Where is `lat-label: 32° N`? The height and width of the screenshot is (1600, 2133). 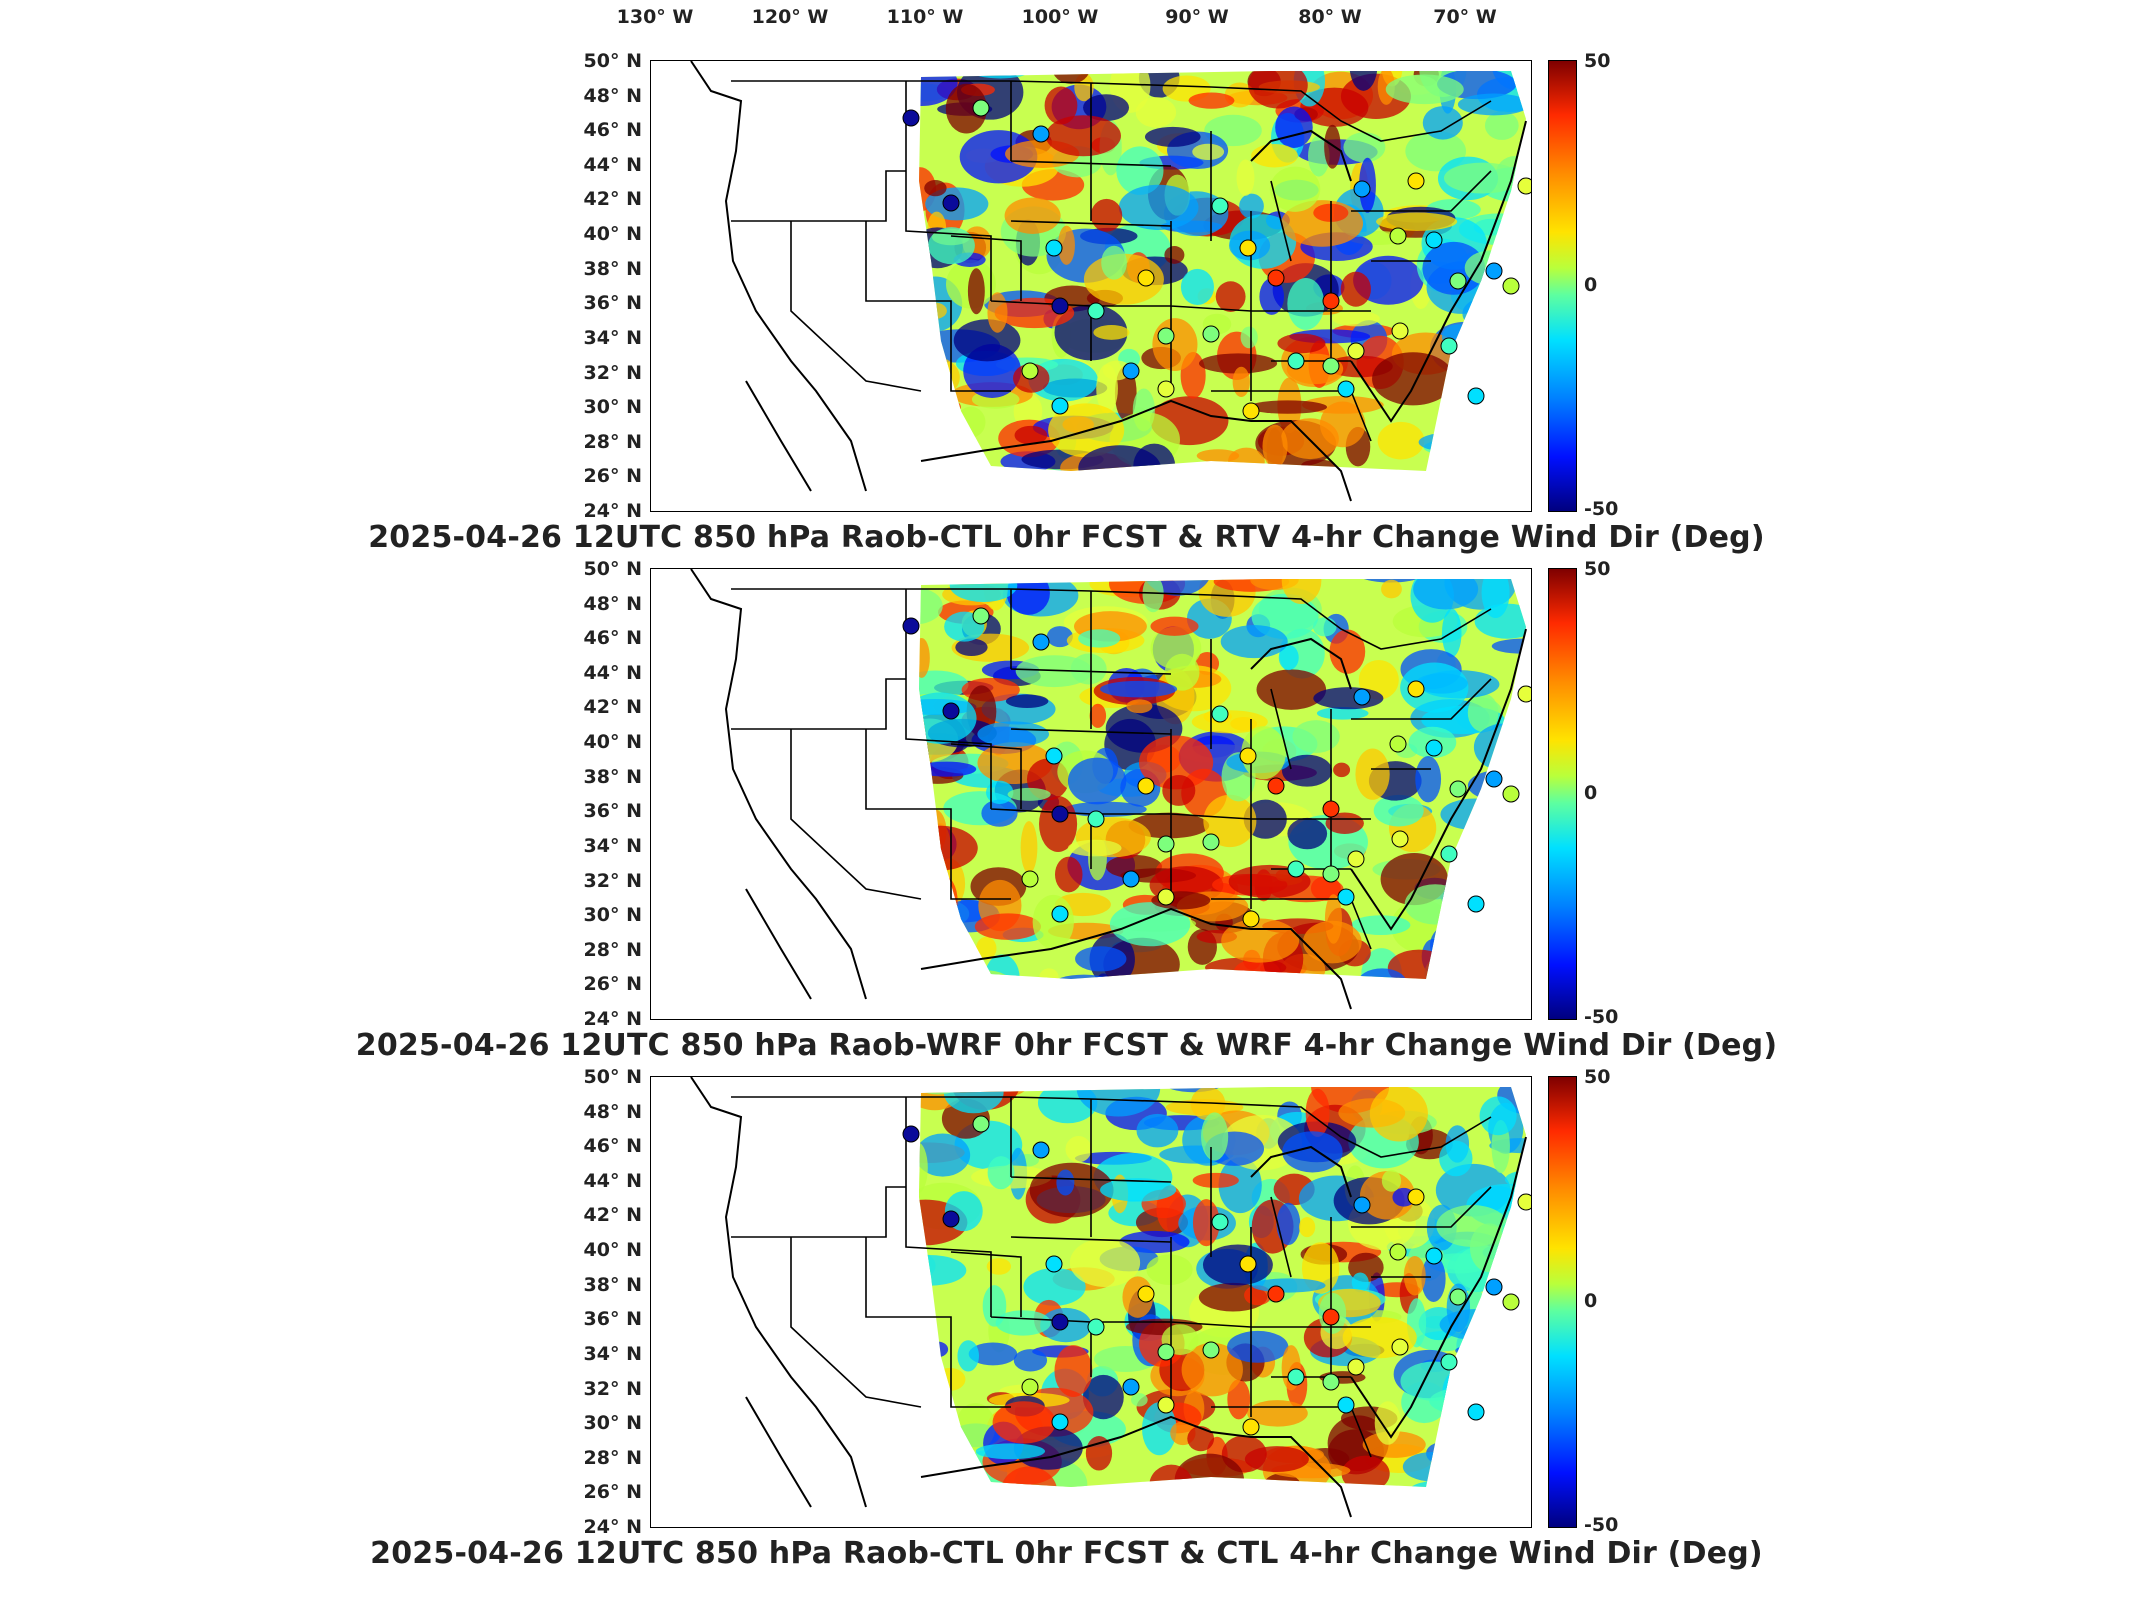
lat-label: 32° N is located at coordinates (612, 880).